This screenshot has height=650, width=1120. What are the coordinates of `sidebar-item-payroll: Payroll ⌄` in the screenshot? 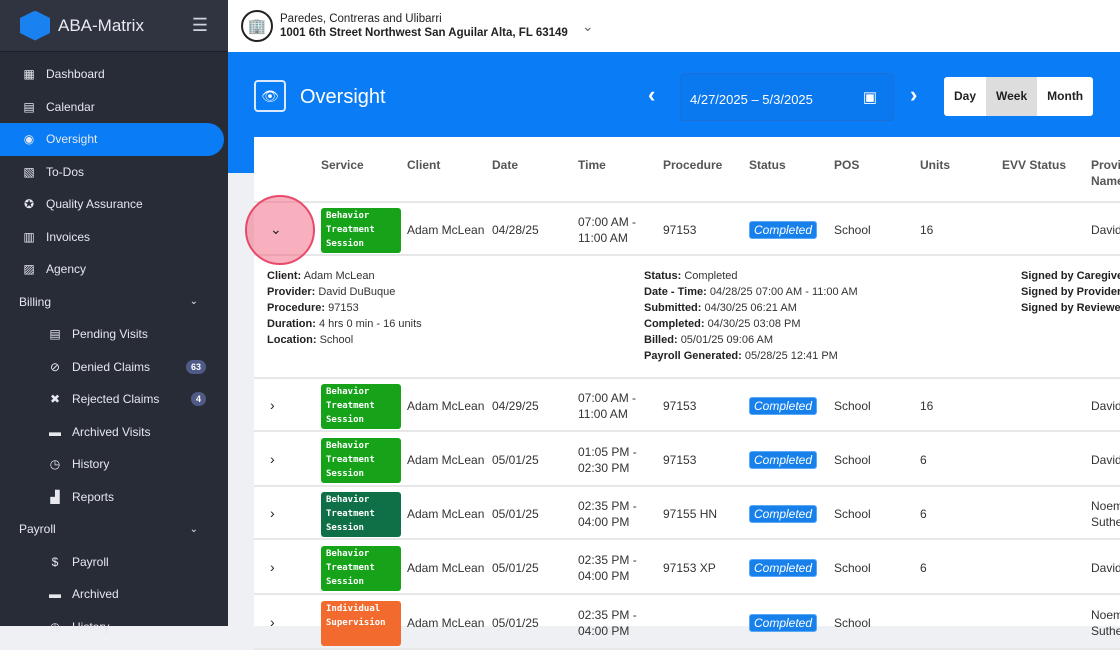 It's located at (114, 529).